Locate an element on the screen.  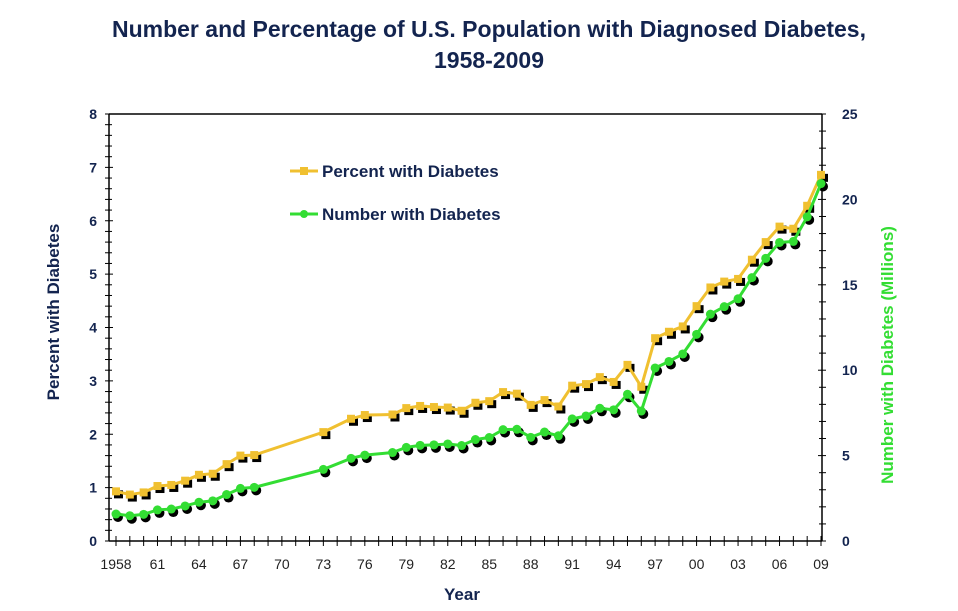
y-right-tick-label: 15 is located at coordinates (850, 285).